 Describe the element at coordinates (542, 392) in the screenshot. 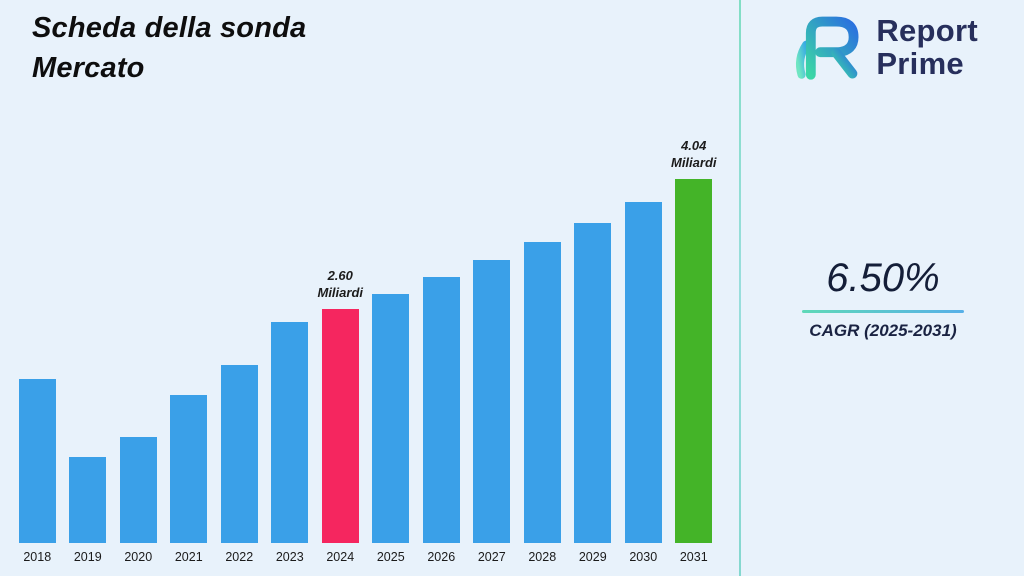

I see `bar-2028` at that location.